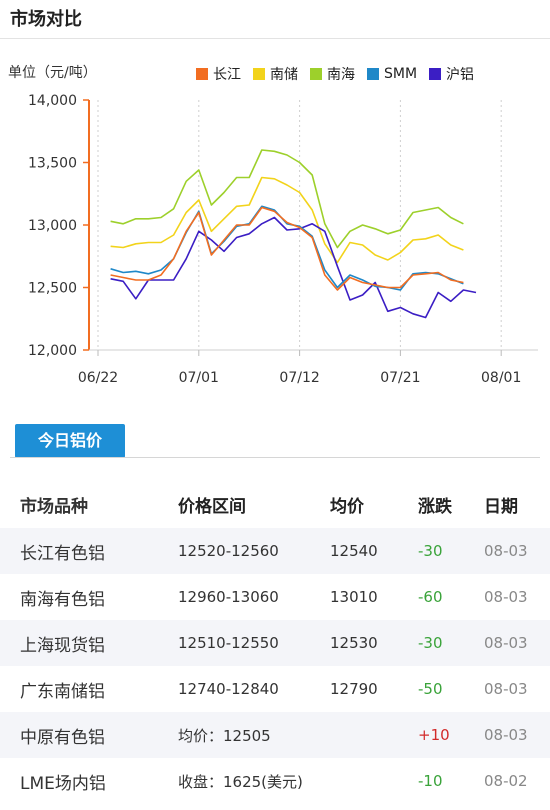 This screenshot has width=550, height=810. Describe the element at coordinates (228, 597) in the screenshot. I see `range-cell: 12960-13060` at that location.